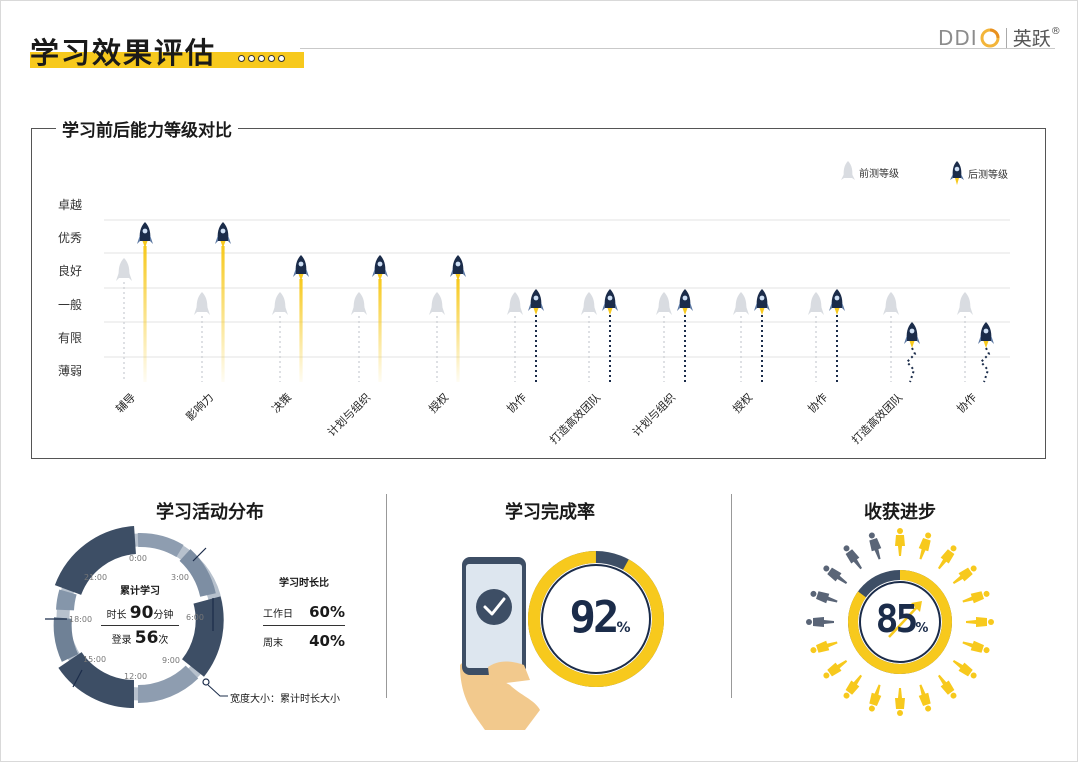 This screenshot has width=1080, height=764. I want to click on weekday-label: 工作日, so click(278, 614).